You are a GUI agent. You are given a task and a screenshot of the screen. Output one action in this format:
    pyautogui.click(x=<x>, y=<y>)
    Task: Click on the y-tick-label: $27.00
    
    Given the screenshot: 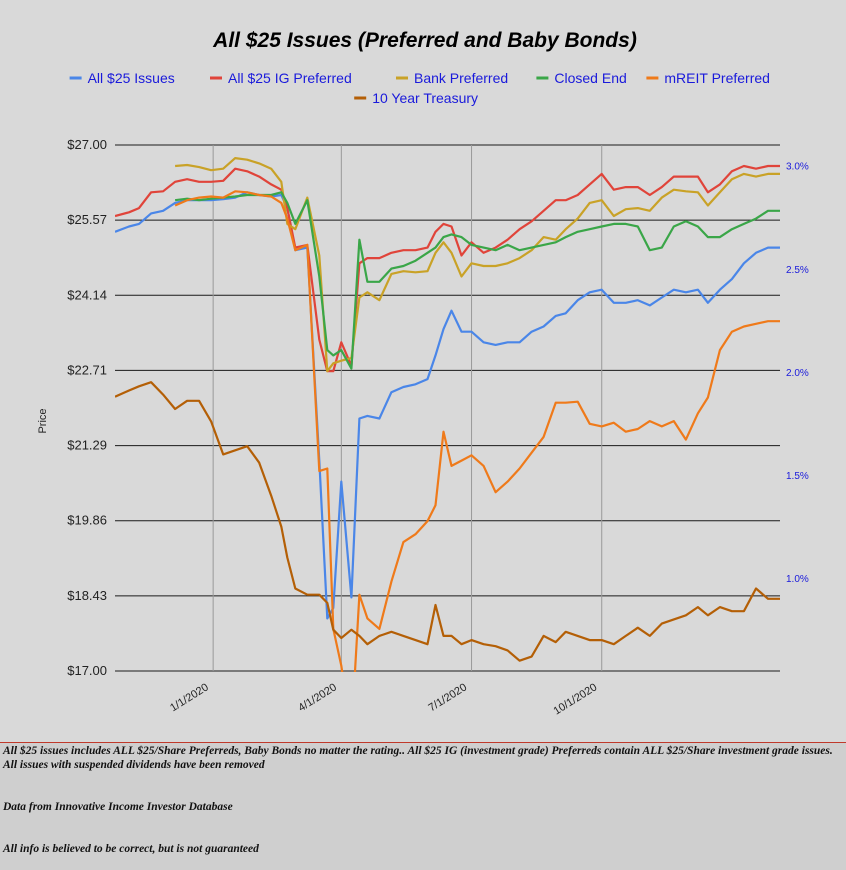 What is the action you would take?
    pyautogui.click(x=87, y=144)
    